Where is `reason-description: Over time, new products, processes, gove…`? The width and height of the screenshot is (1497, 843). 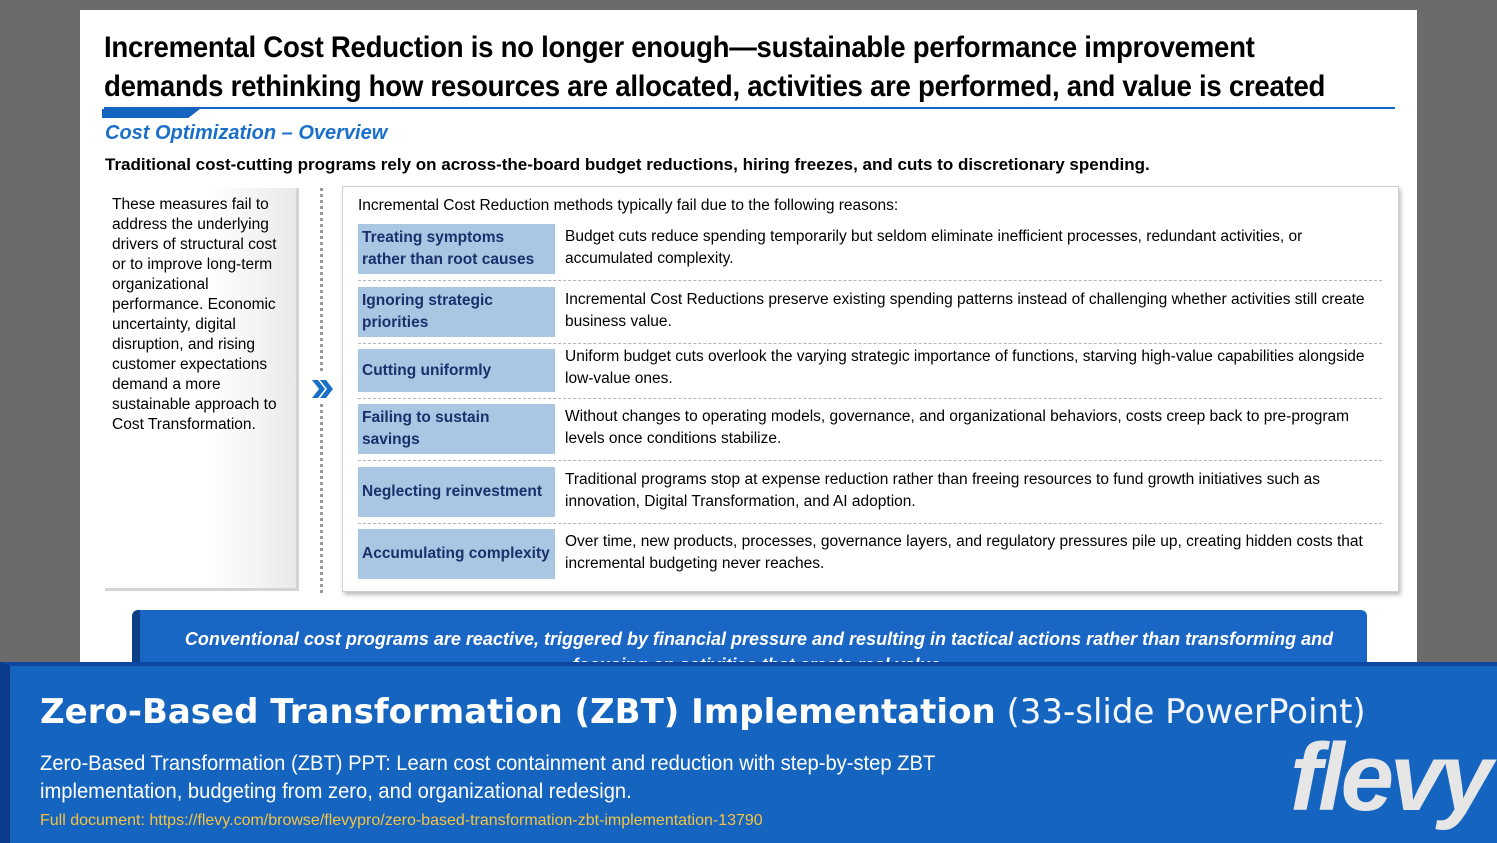
reason-description: Over time, new products, processes, gove… is located at coordinates (964, 552).